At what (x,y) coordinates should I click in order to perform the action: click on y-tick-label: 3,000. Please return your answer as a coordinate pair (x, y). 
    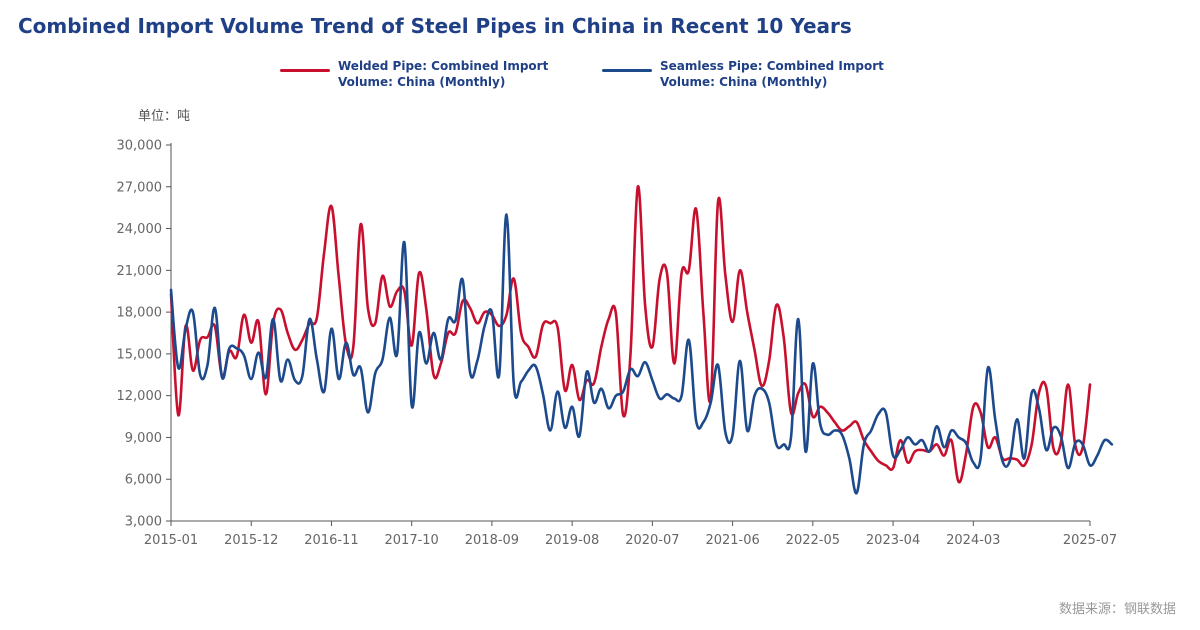
    Looking at the image, I should click on (143, 522).